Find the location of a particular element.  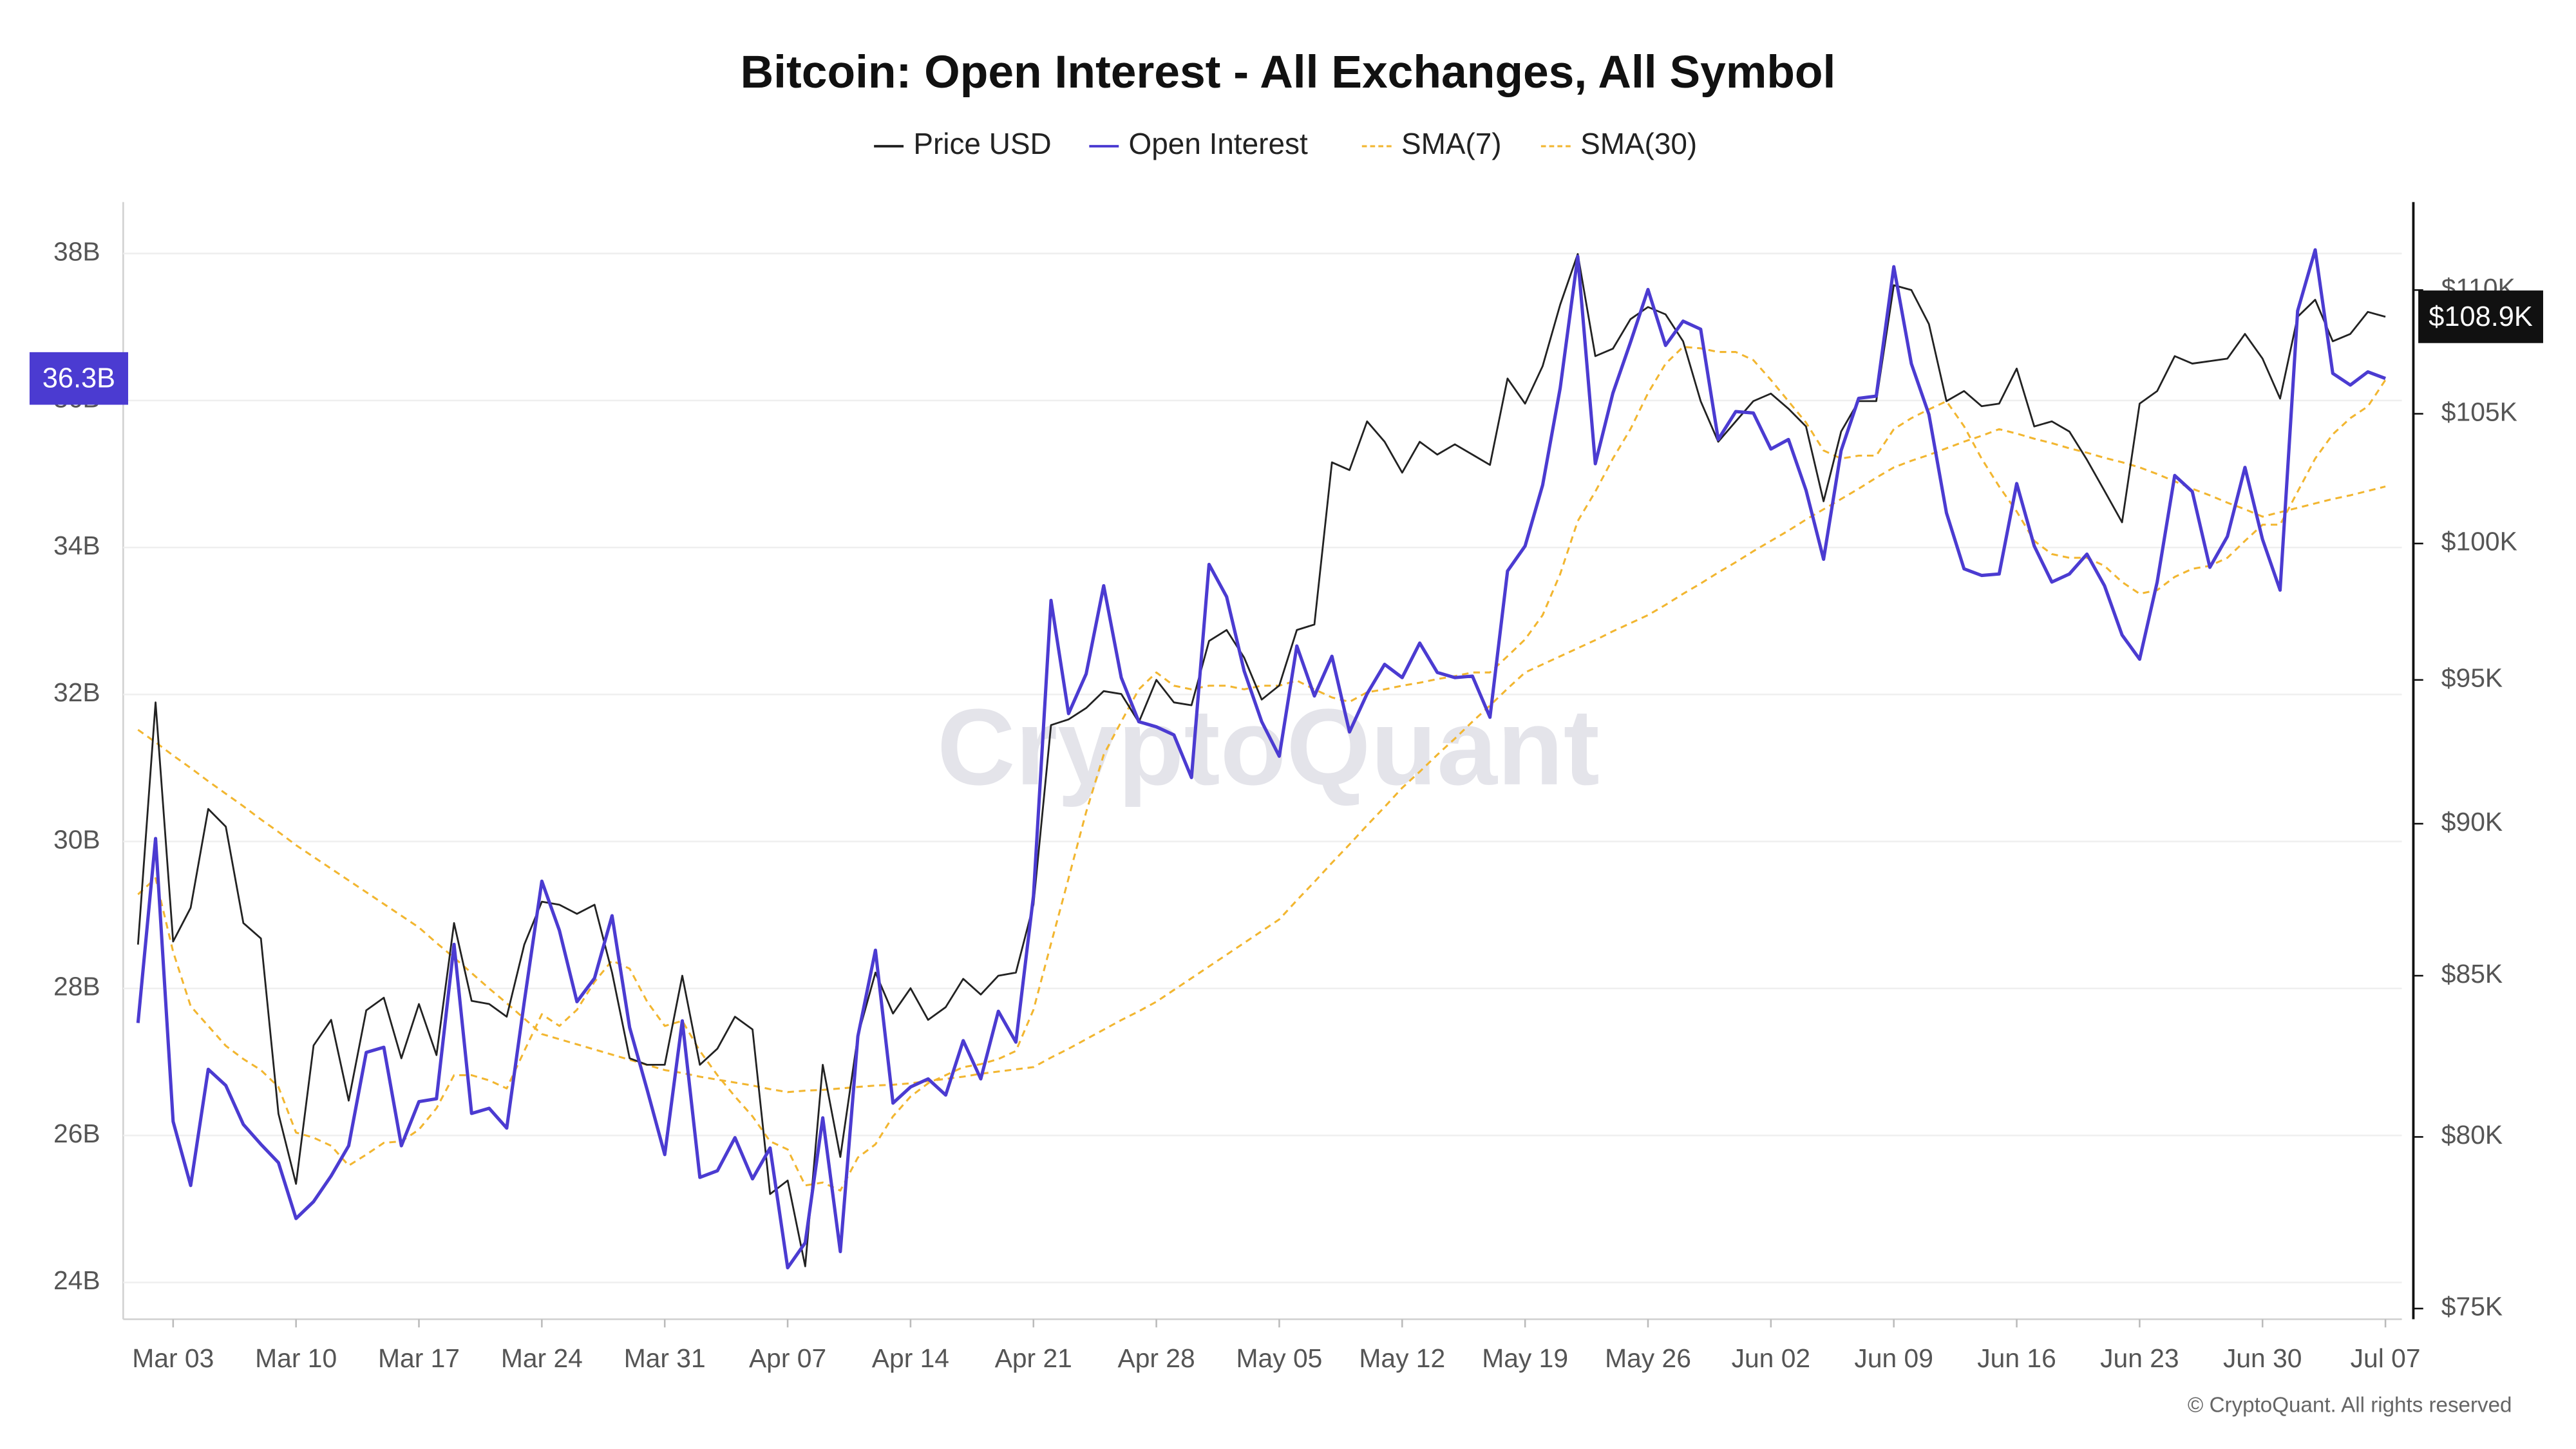

value-badge-label: $108.9K is located at coordinates (2481, 317).